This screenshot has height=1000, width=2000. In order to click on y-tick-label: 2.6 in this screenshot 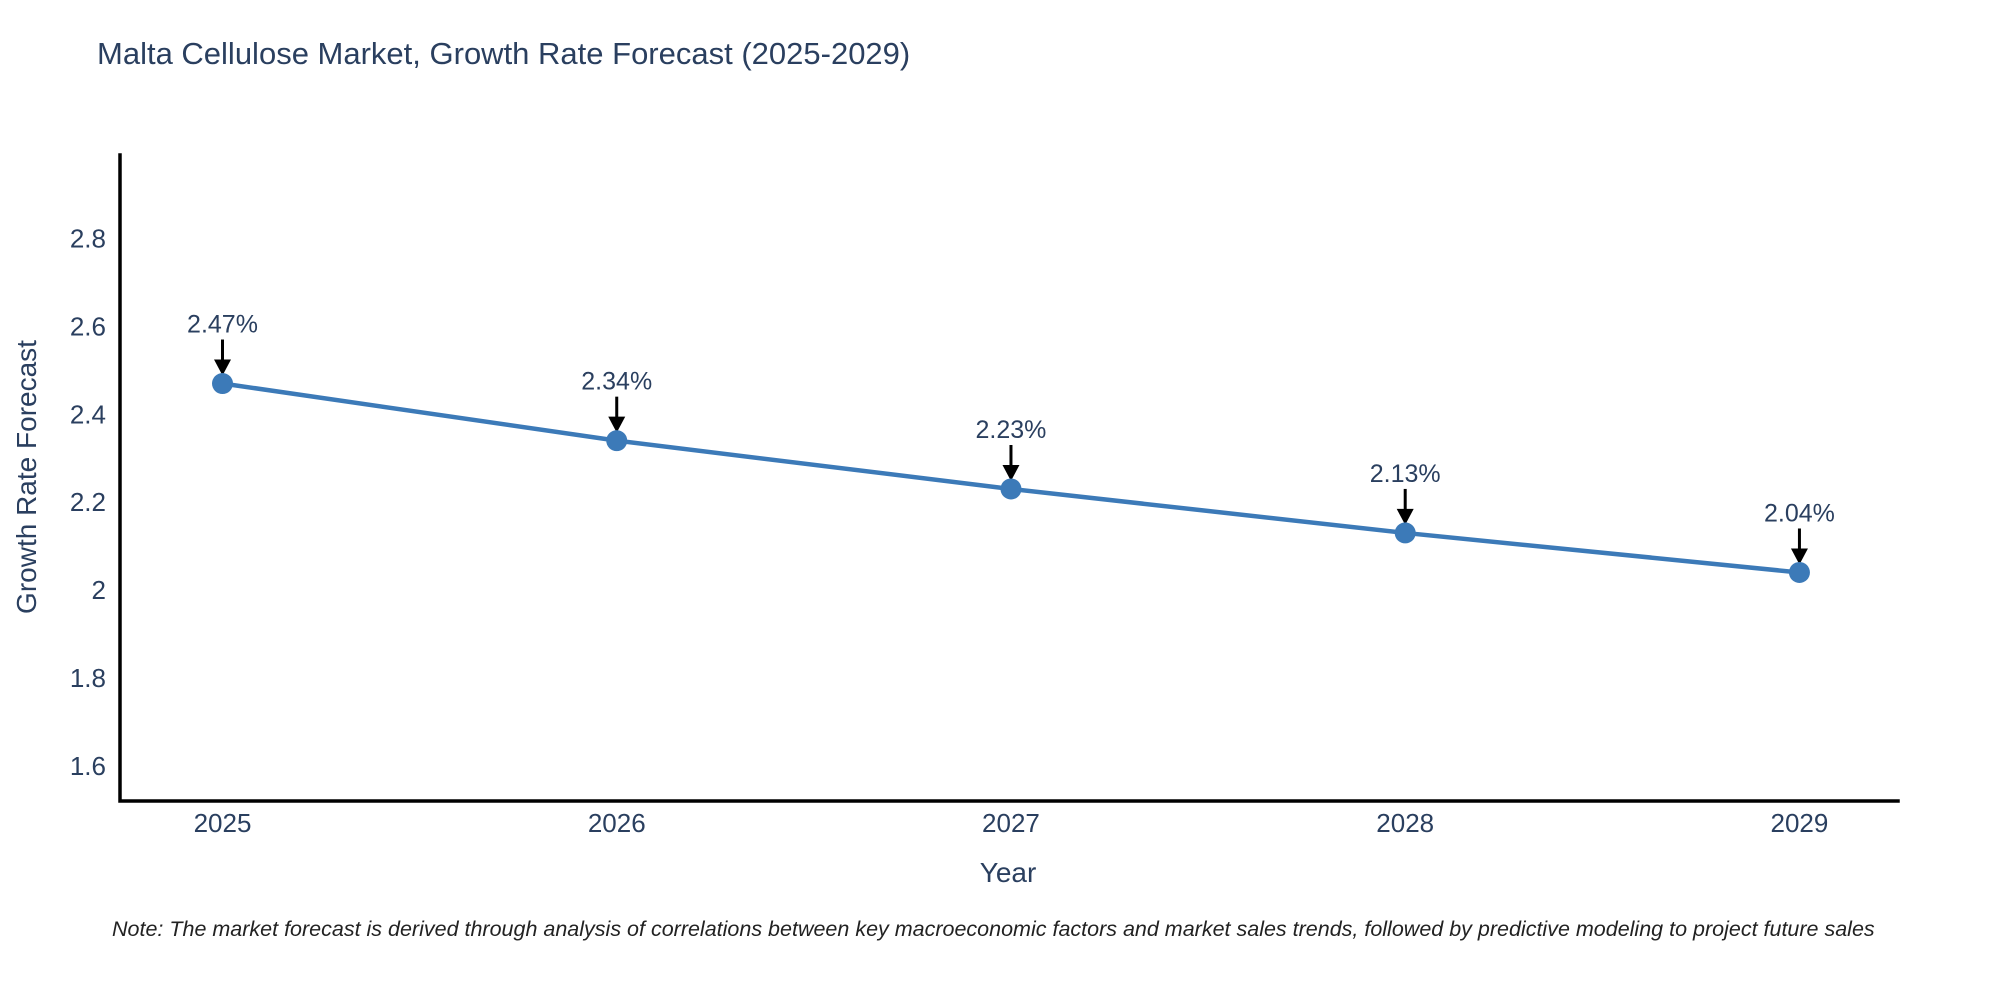, I will do `click(88, 326)`.